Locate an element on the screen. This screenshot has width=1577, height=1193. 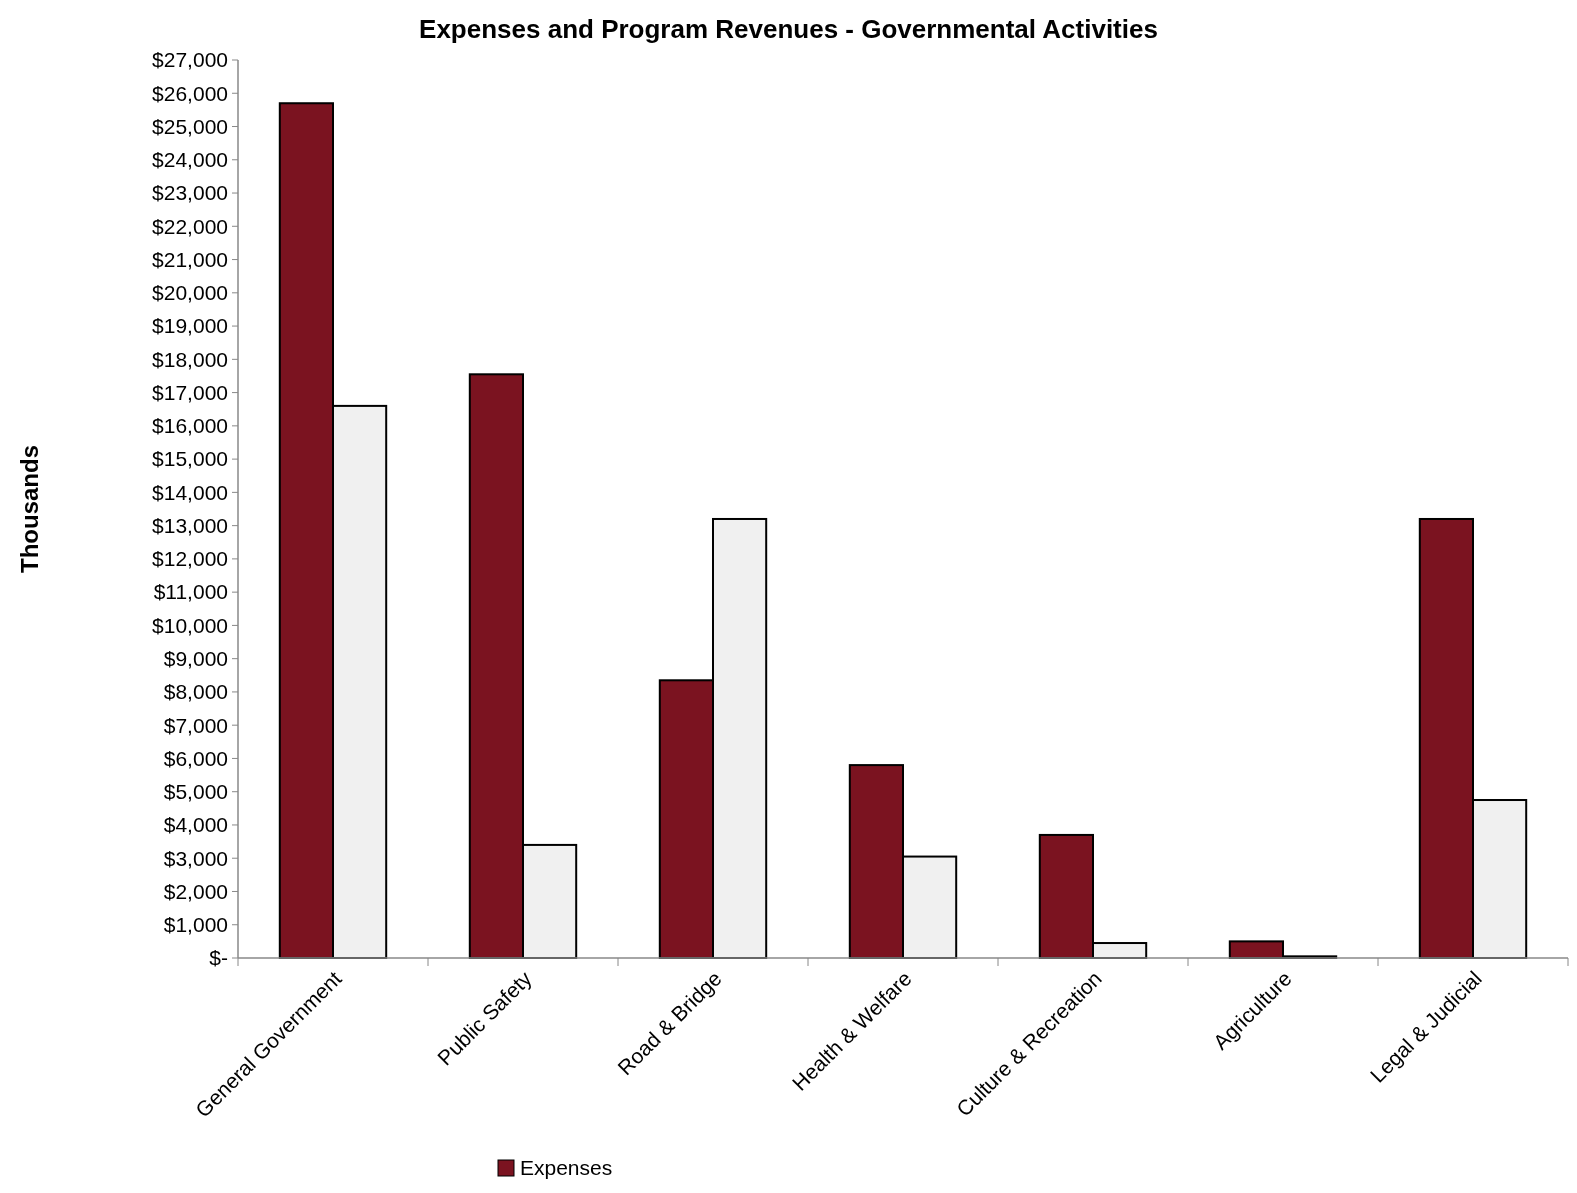
y-tick-label: $20,000 is located at coordinates (190, 293).